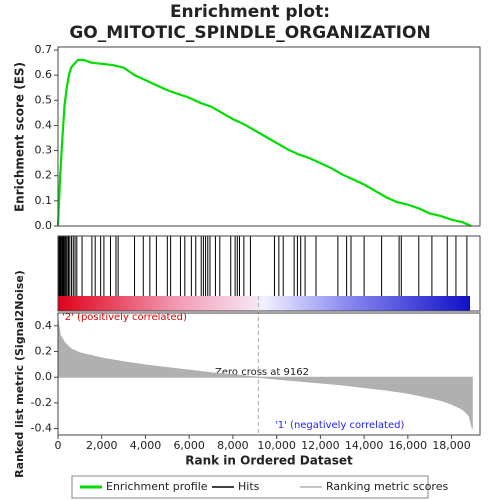 Image resolution: width=500 pixels, height=500 pixels. I want to click on x-tick-label: 18,000, so click(451, 445).